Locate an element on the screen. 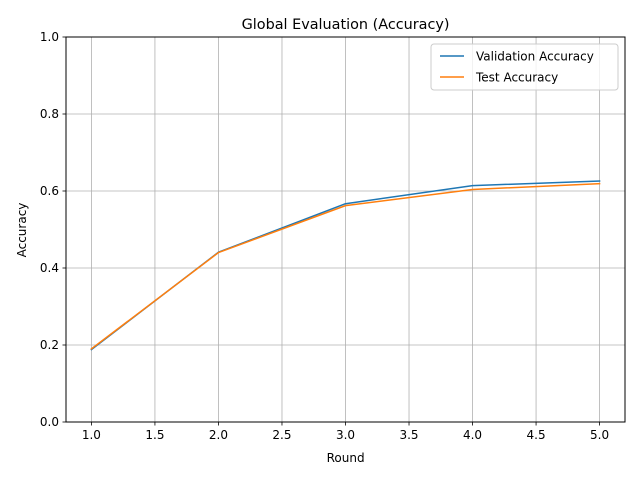 This screenshot has width=640, height=480. chart-title: Global Evaluation (Accuracy) is located at coordinates (346, 25).